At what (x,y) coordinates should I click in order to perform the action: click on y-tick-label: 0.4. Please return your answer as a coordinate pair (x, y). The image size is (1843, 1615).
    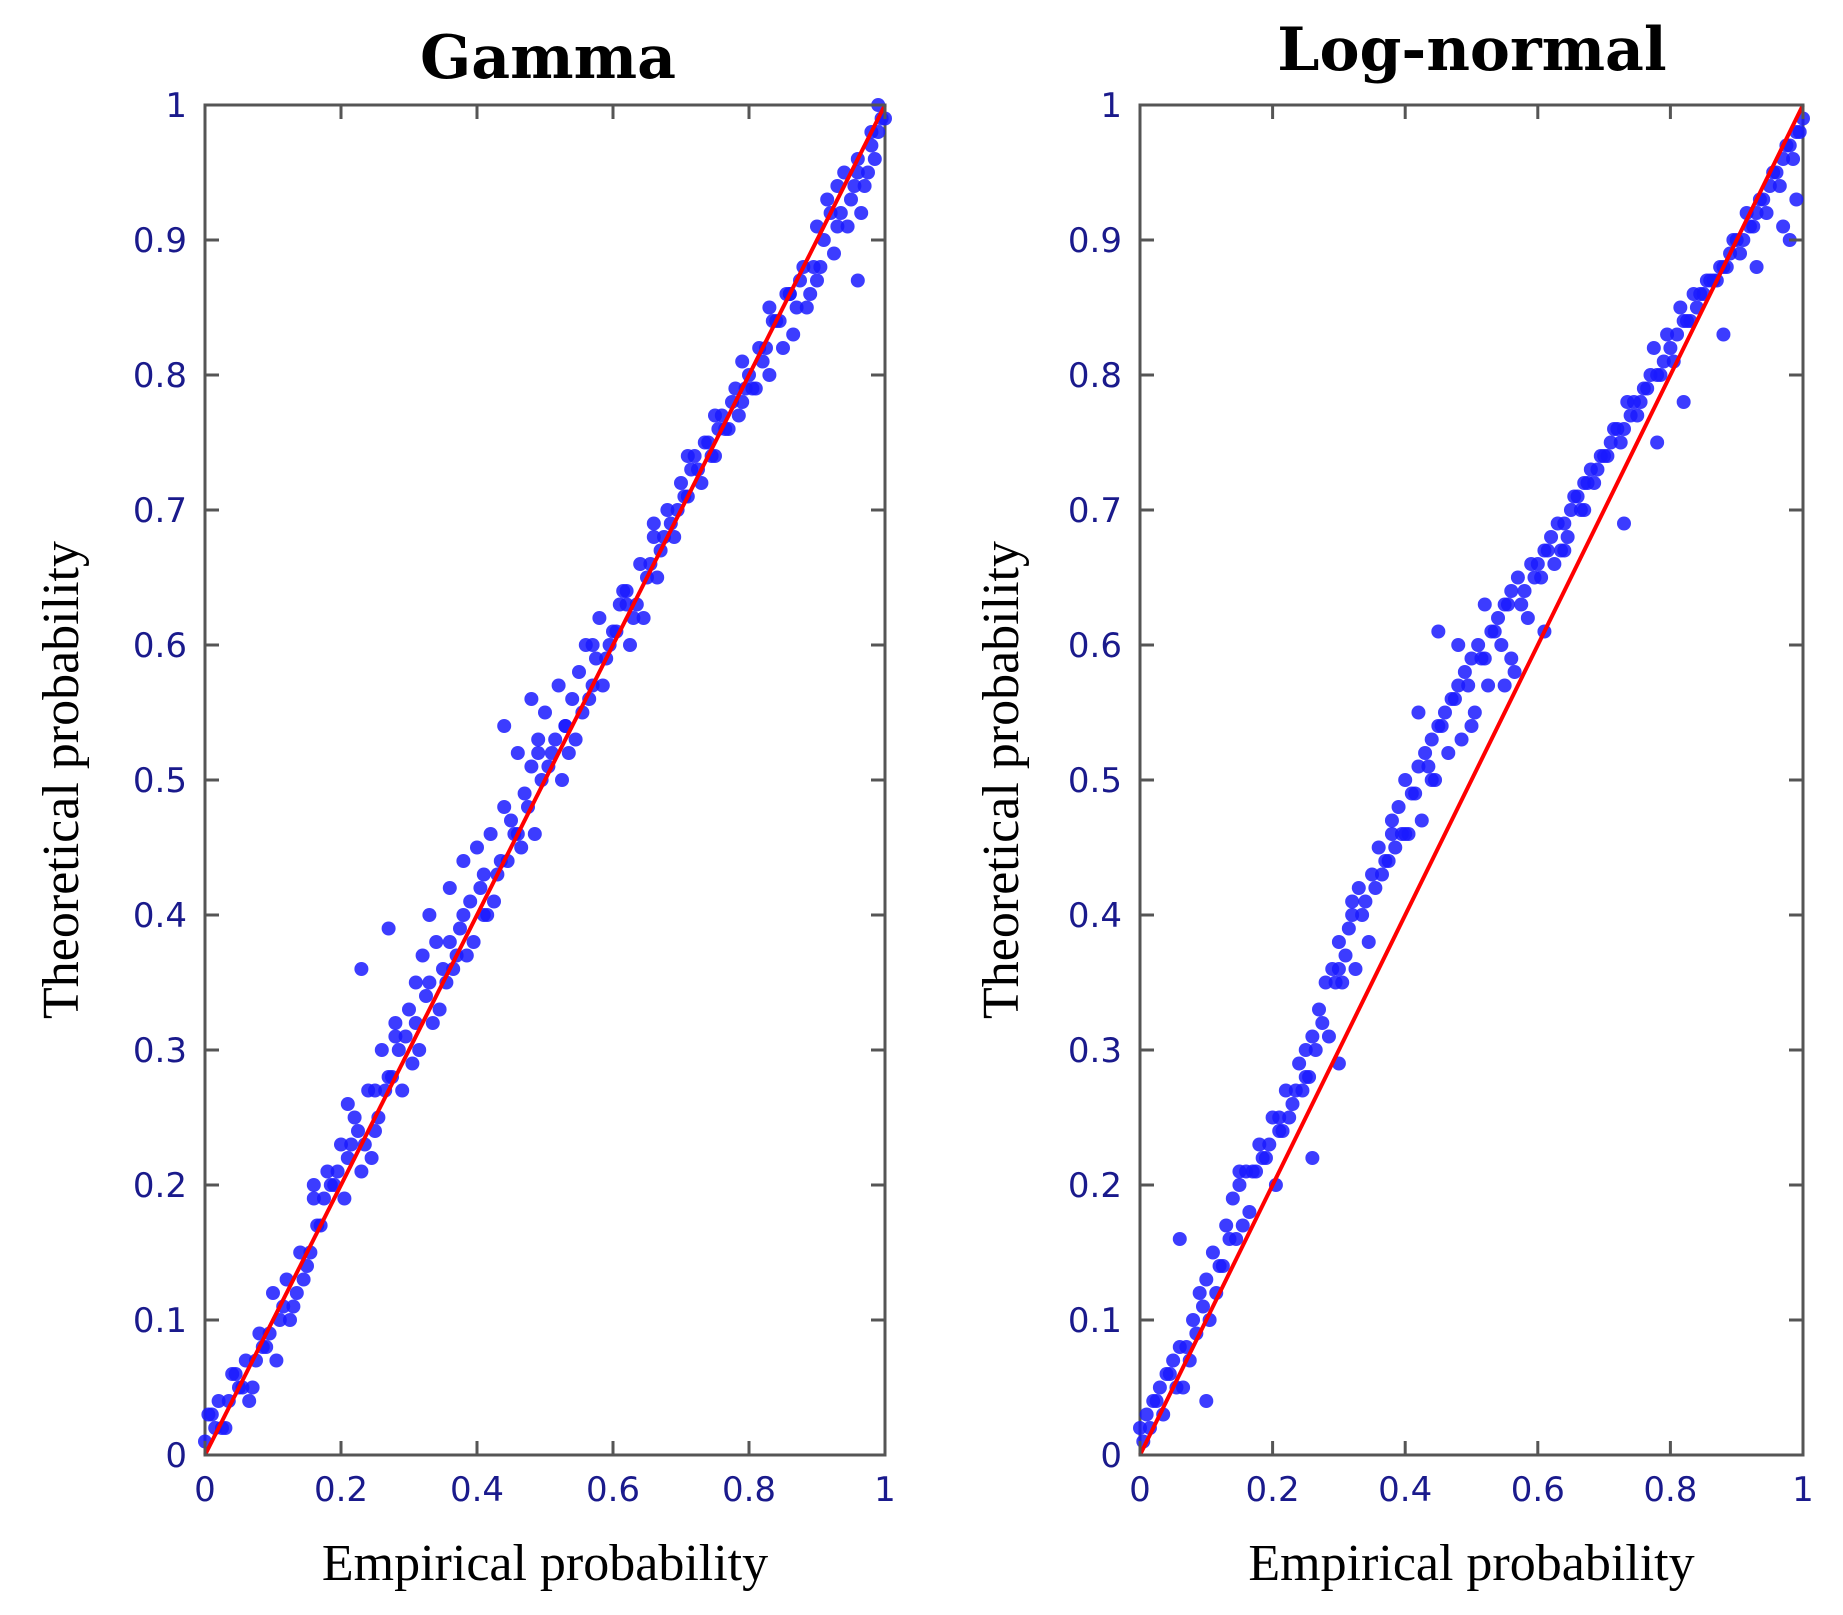
    Looking at the image, I should click on (160, 916).